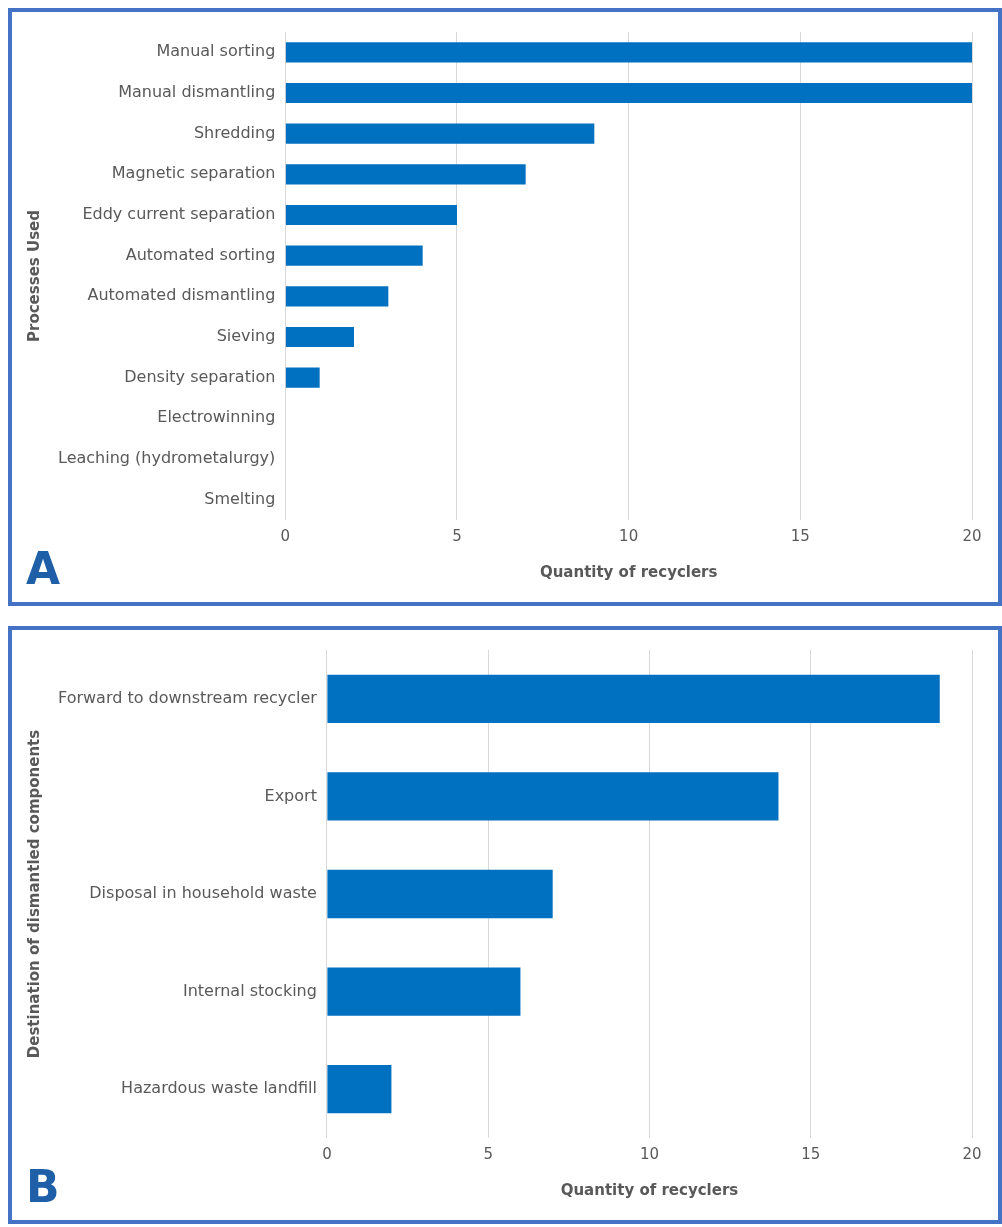  Describe the element at coordinates (219, 1088) in the screenshot. I see `y-tick-label: Hazardous waste landfill` at that location.